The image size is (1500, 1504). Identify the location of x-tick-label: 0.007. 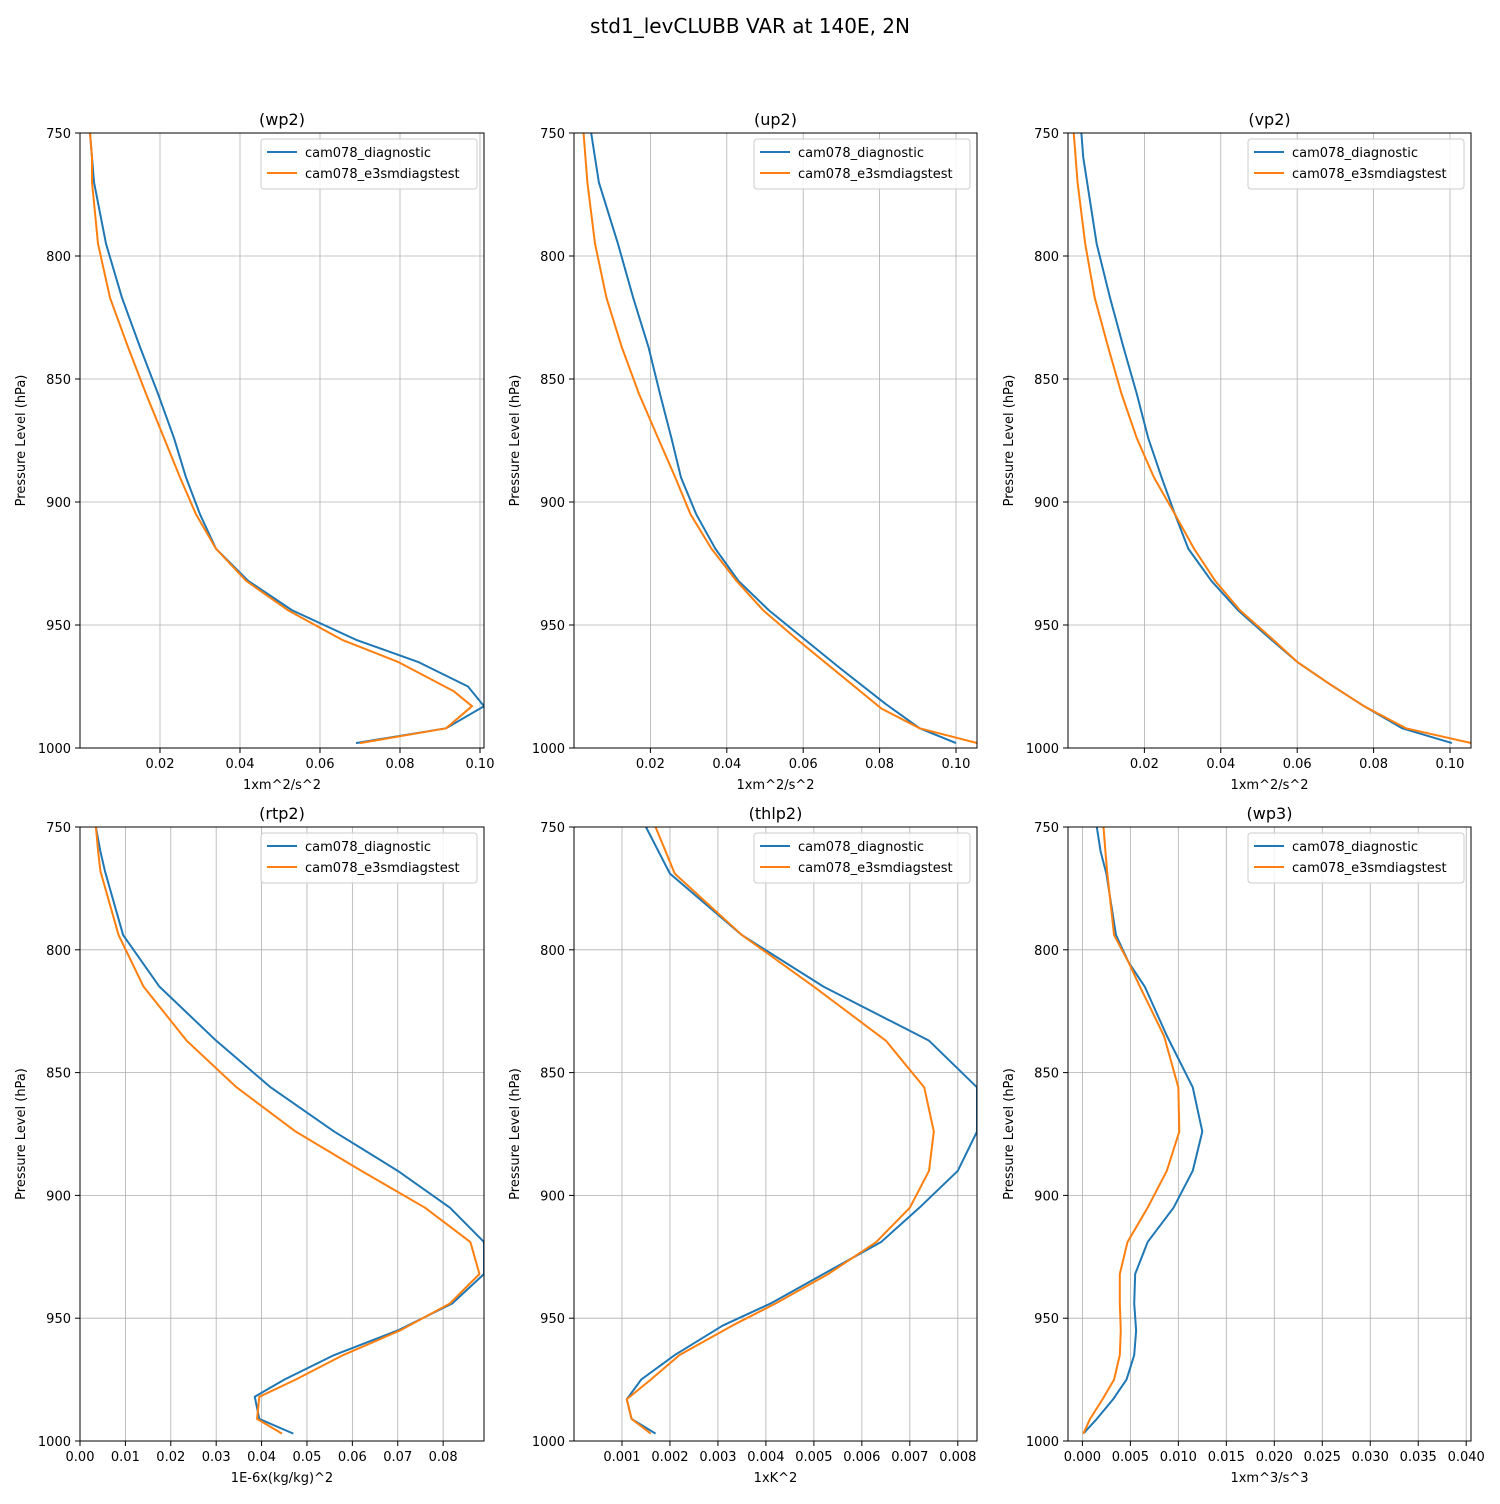
(909, 1457).